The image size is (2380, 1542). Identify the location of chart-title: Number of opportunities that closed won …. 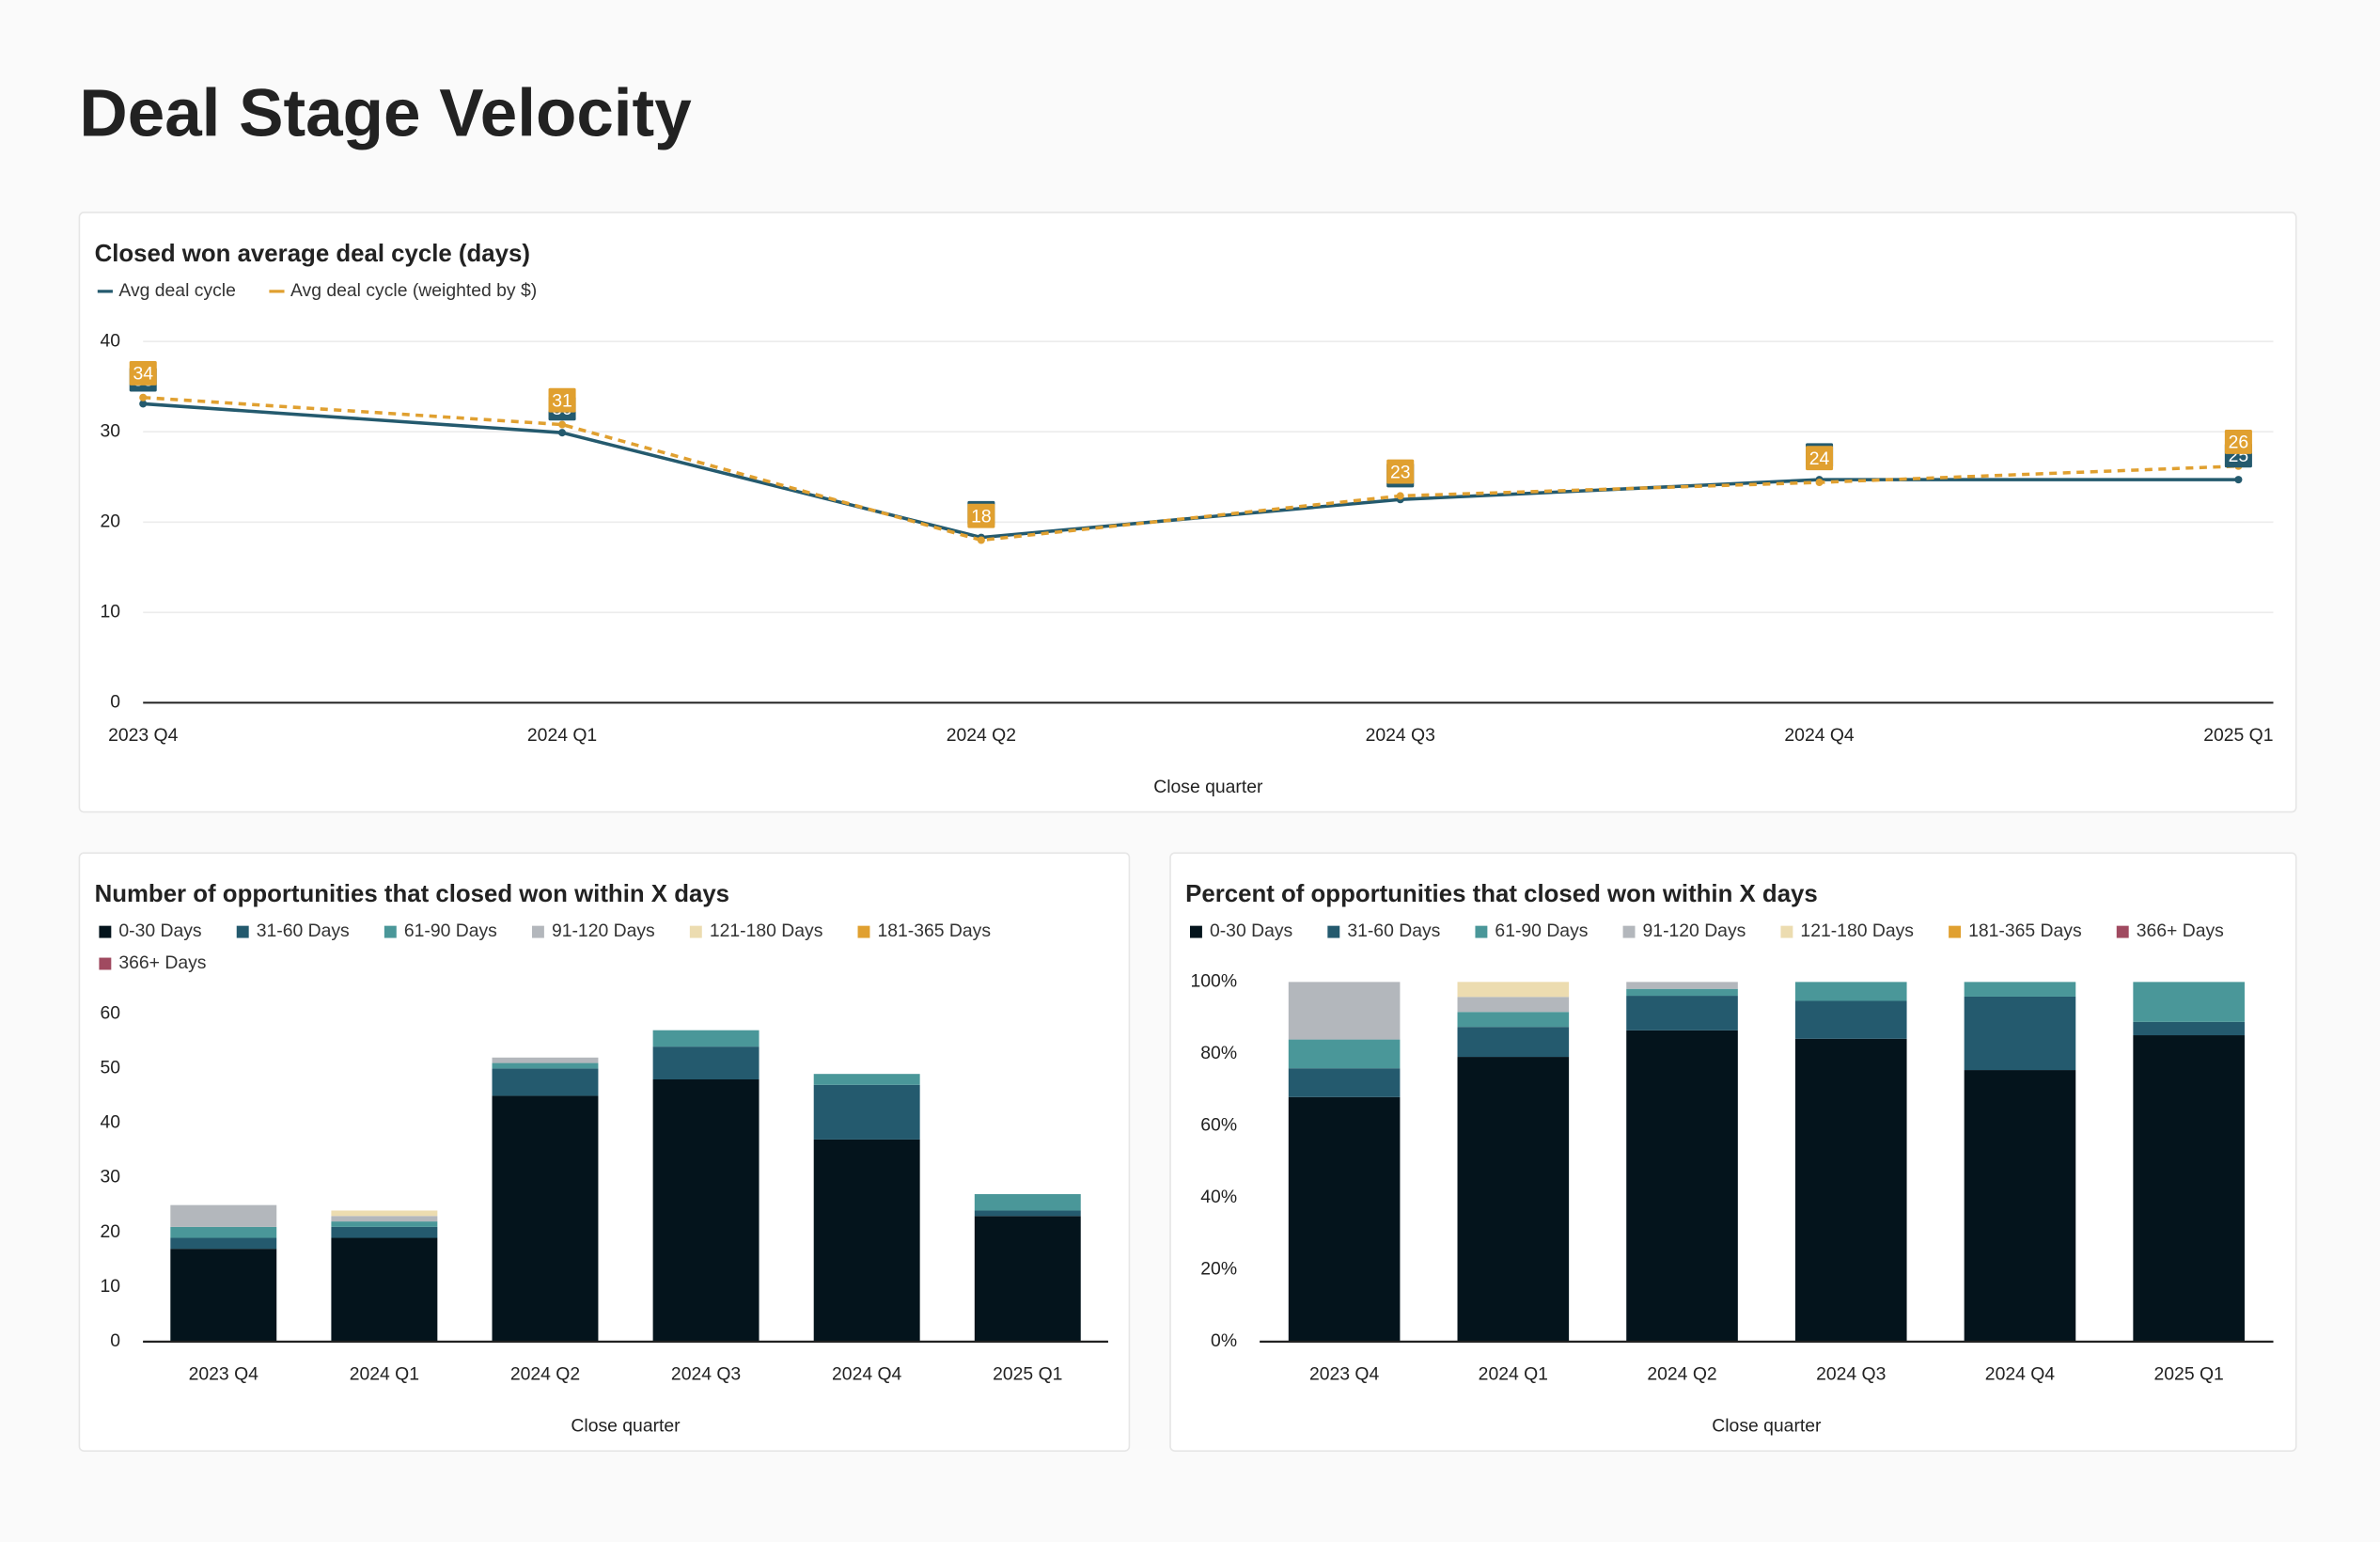
(412, 894).